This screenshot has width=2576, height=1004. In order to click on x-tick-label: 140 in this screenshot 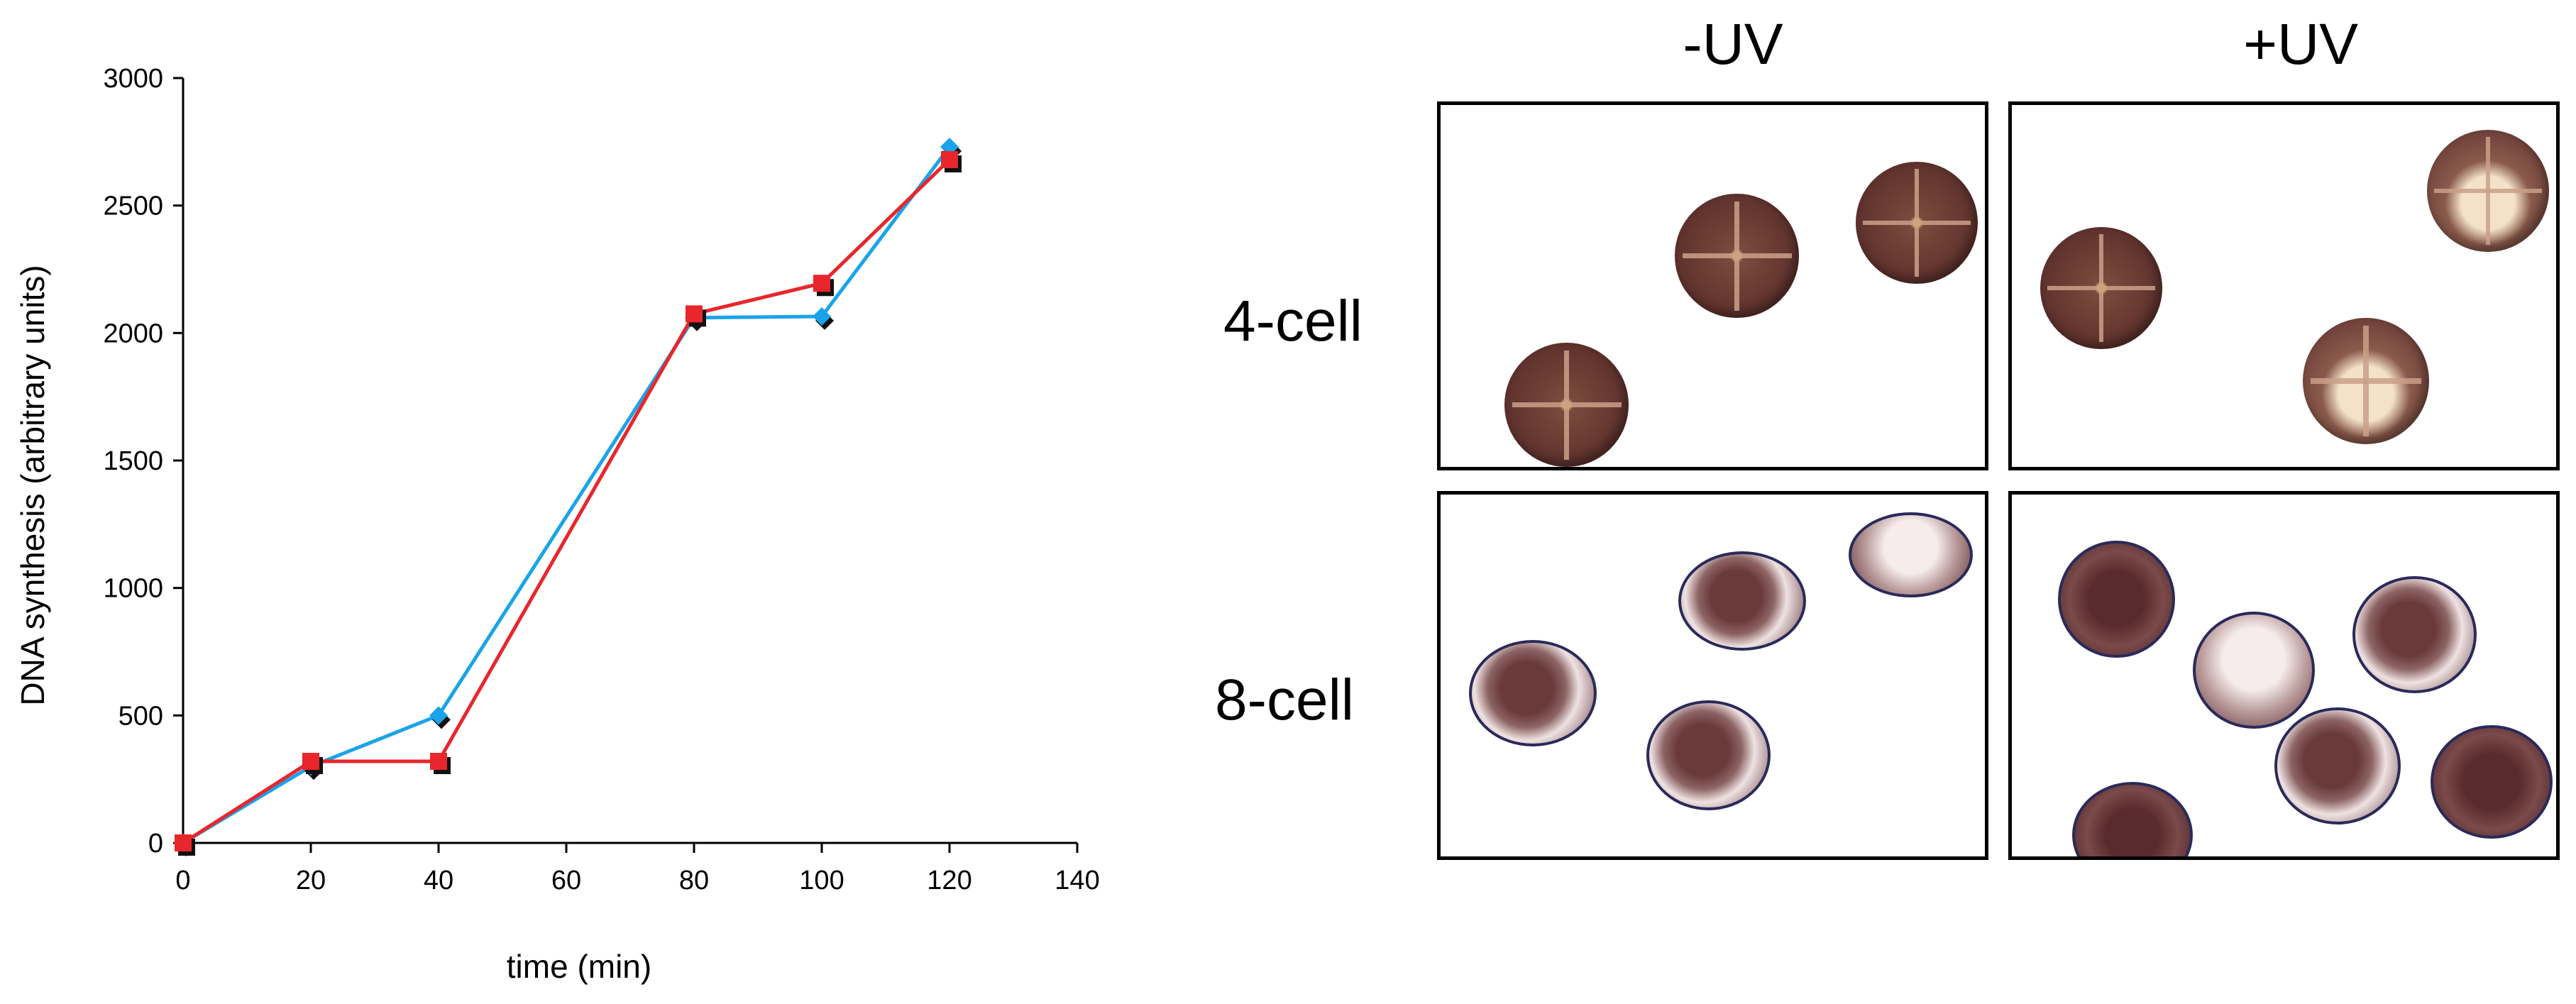, I will do `click(1077, 880)`.